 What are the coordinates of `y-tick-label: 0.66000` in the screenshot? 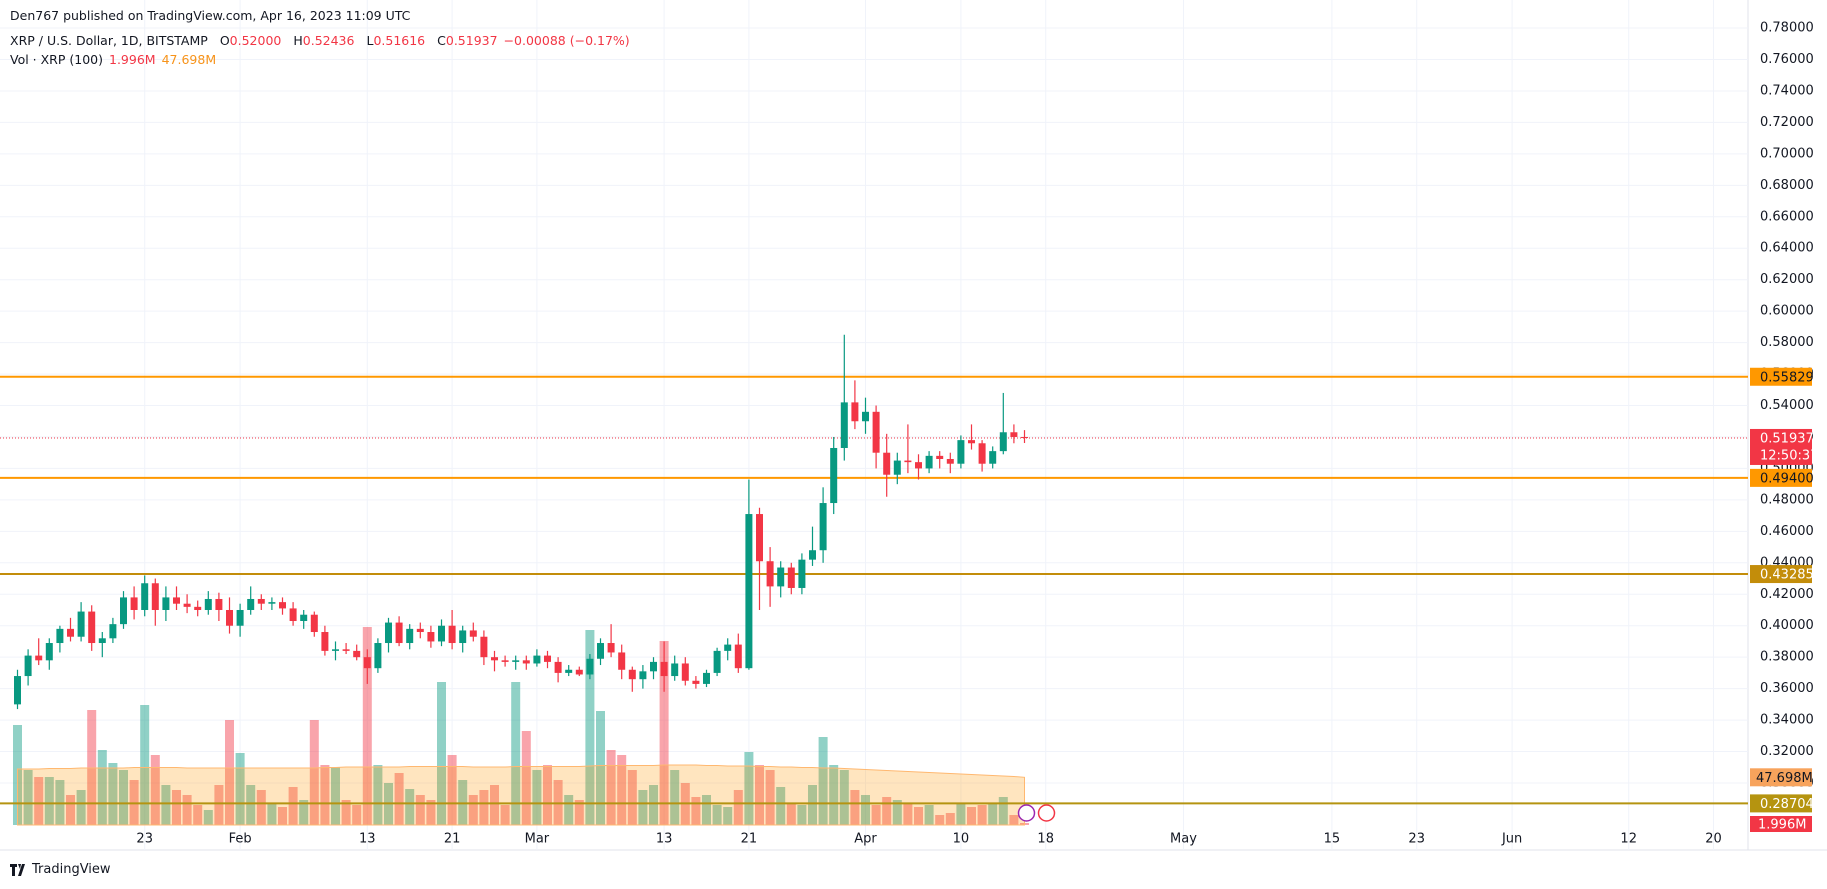 It's located at (1787, 216).